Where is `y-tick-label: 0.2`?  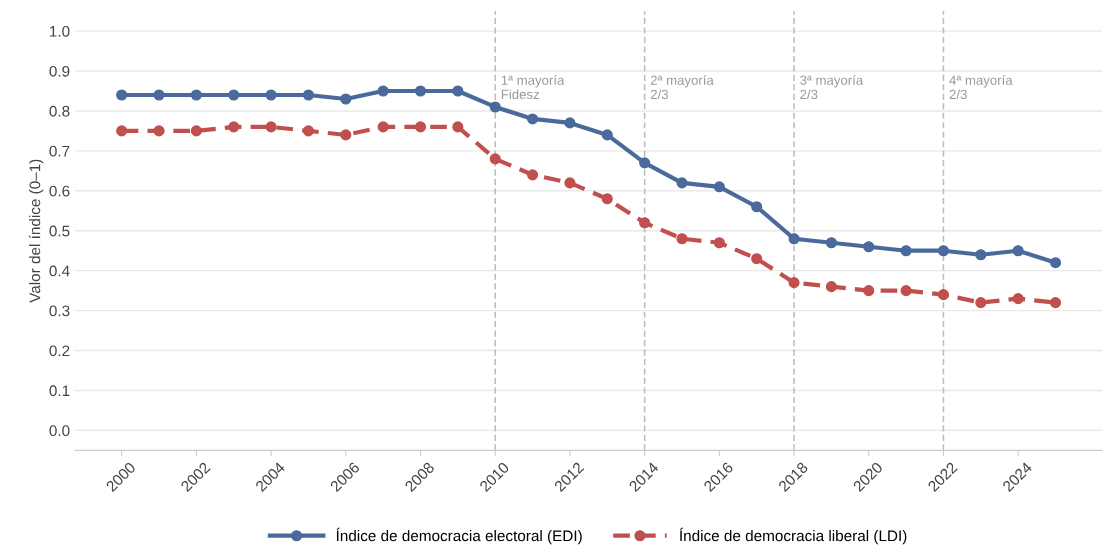
y-tick-label: 0.2 is located at coordinates (59, 351).